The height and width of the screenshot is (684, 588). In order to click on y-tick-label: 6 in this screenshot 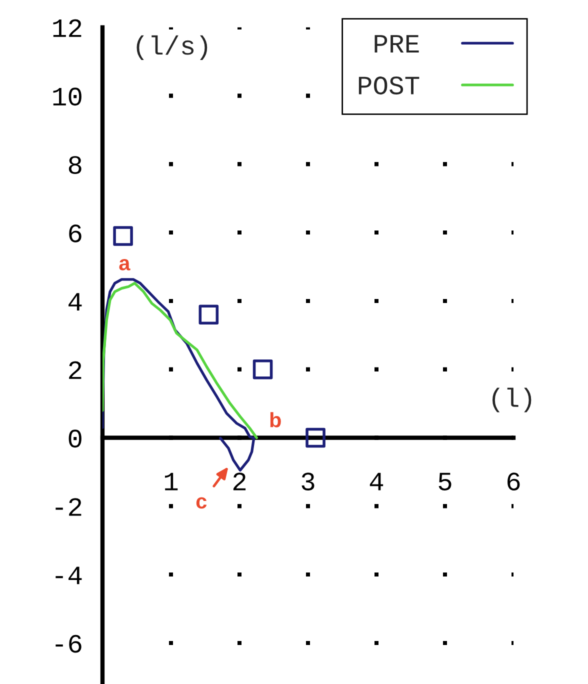, I will do `click(75, 233)`.